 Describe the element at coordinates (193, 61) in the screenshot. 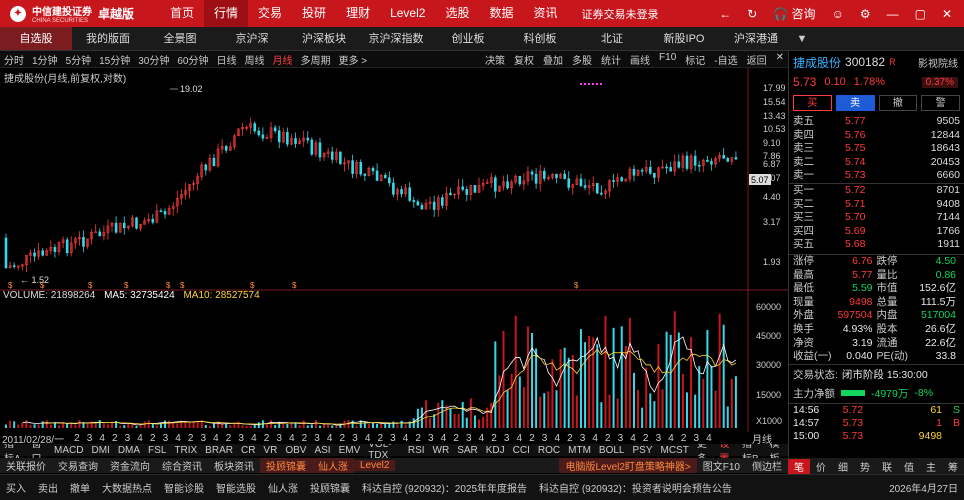

I see `period-option: 60分钟` at that location.